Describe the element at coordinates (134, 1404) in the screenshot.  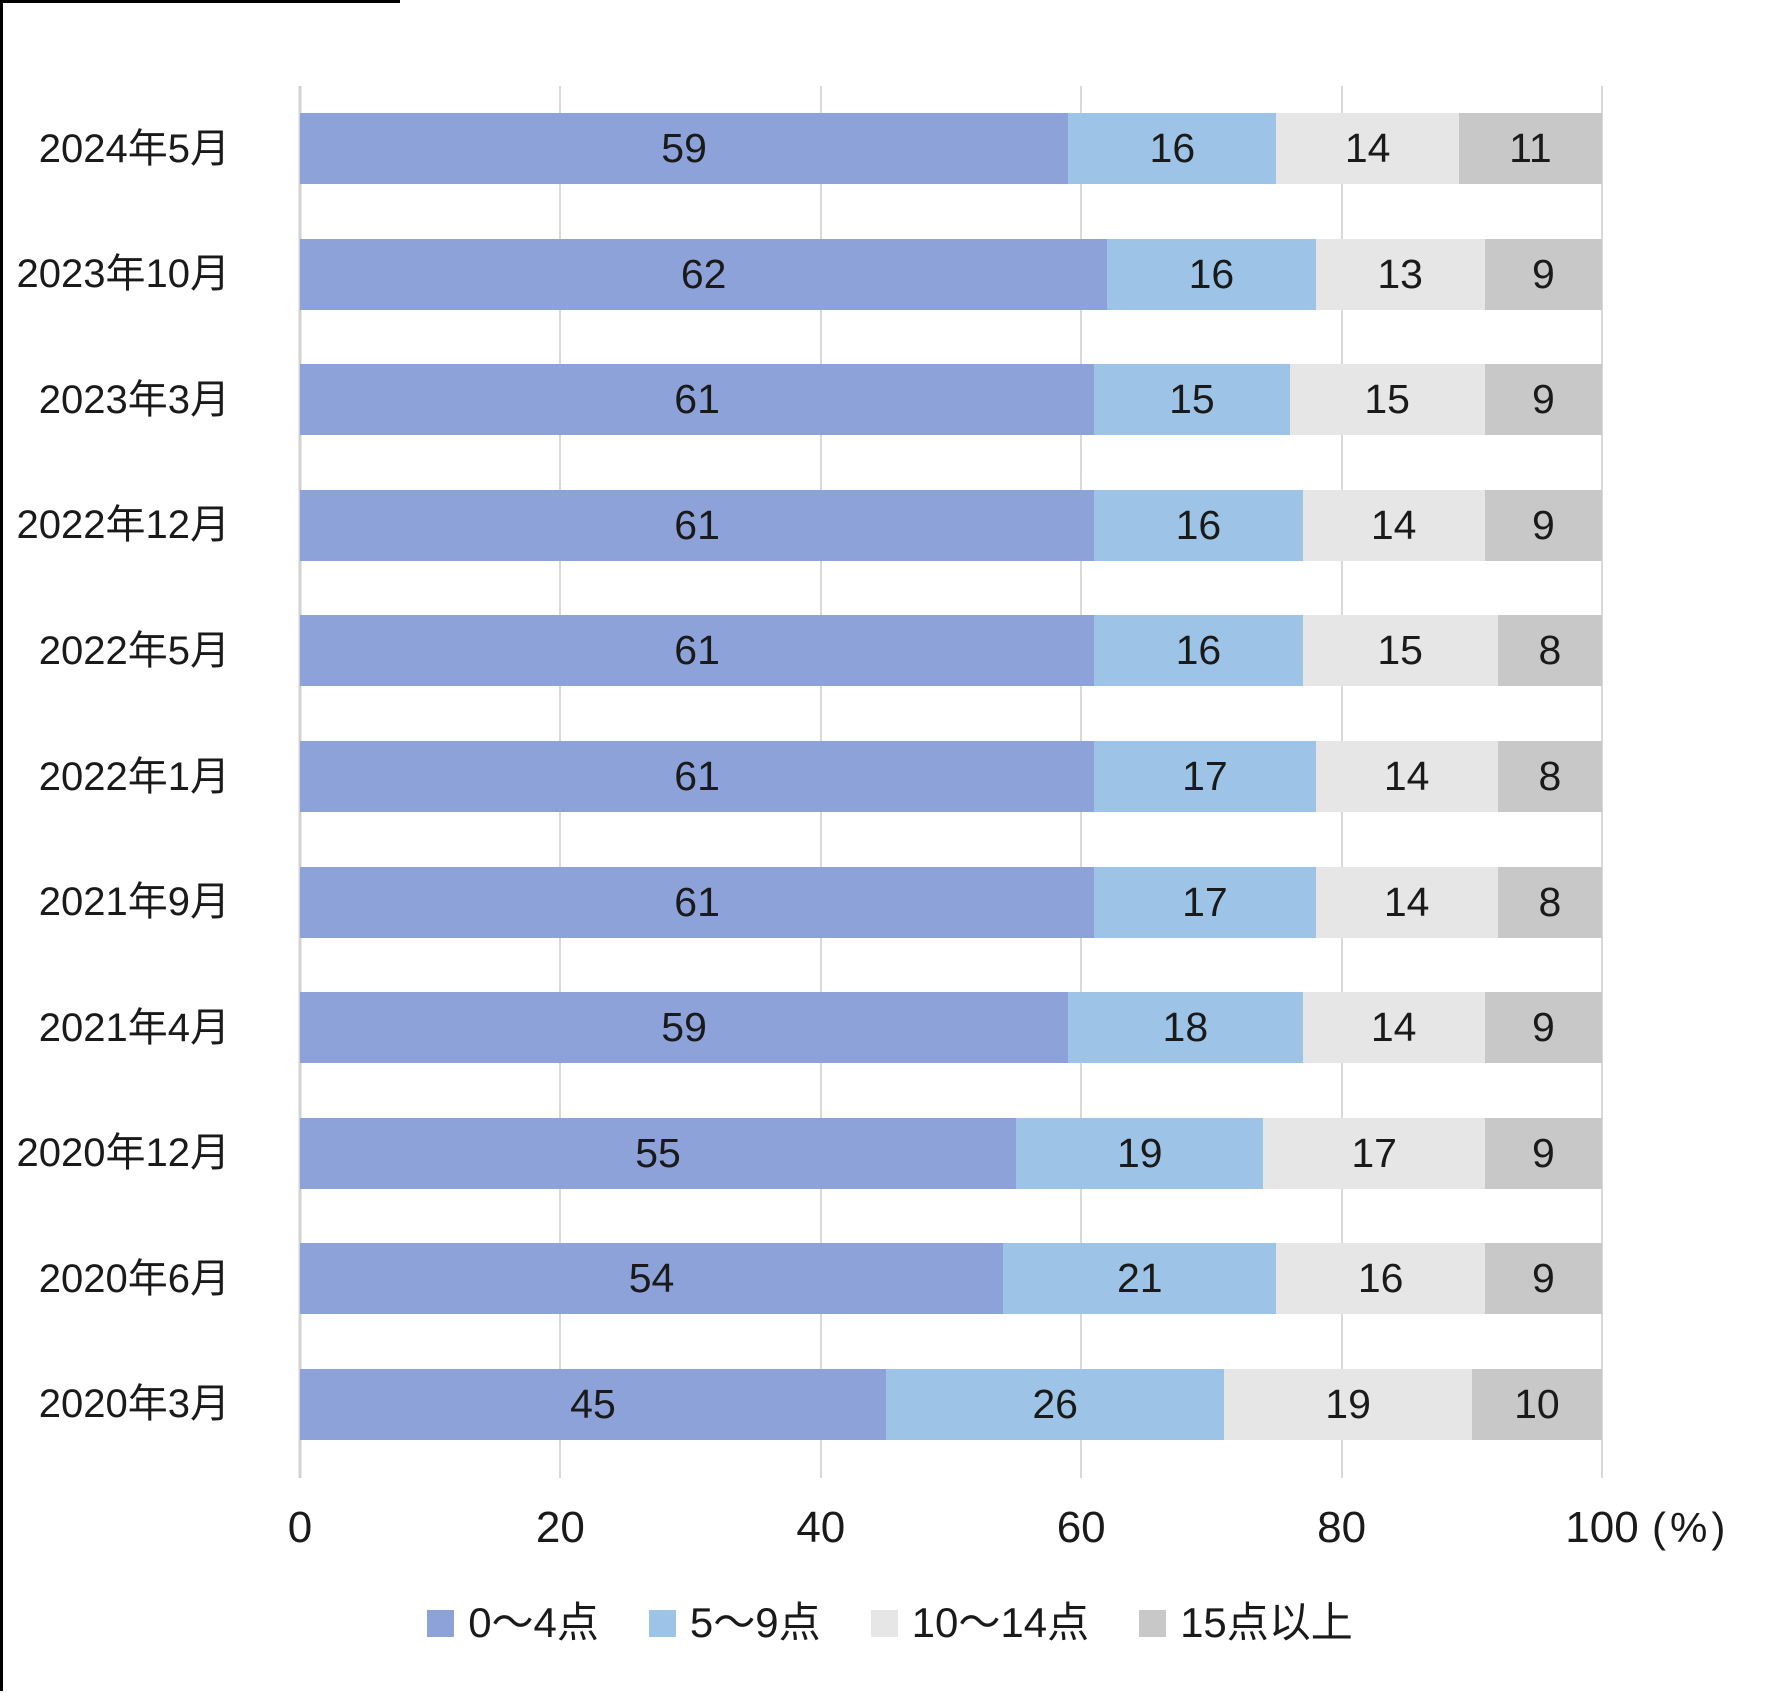
I see `category-label: 2020年3月` at that location.